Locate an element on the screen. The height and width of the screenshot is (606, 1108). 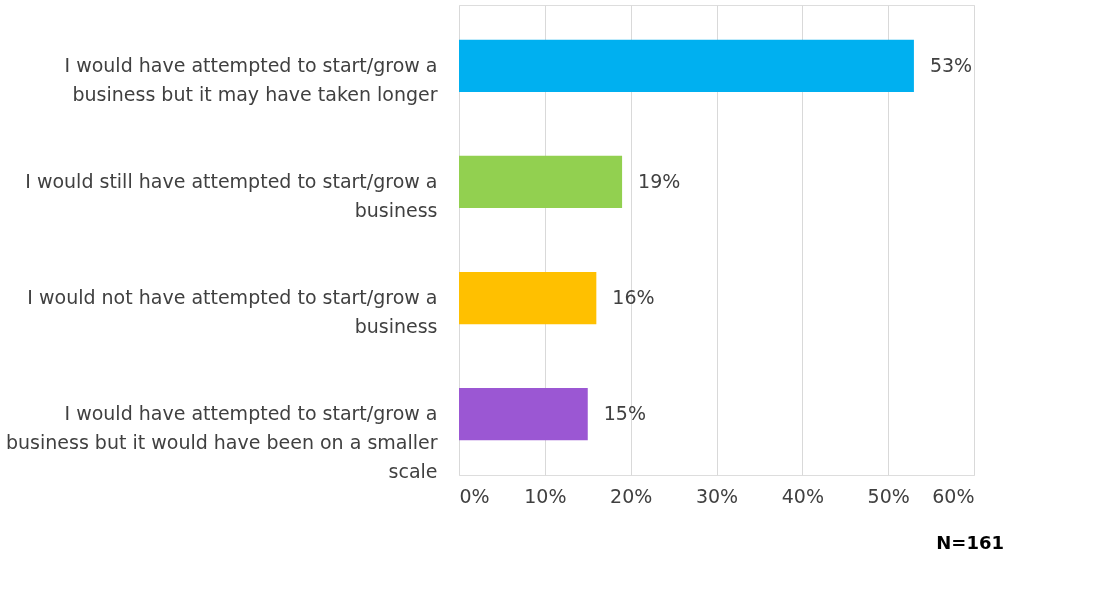
data-label: 19% is located at coordinates (659, 180).